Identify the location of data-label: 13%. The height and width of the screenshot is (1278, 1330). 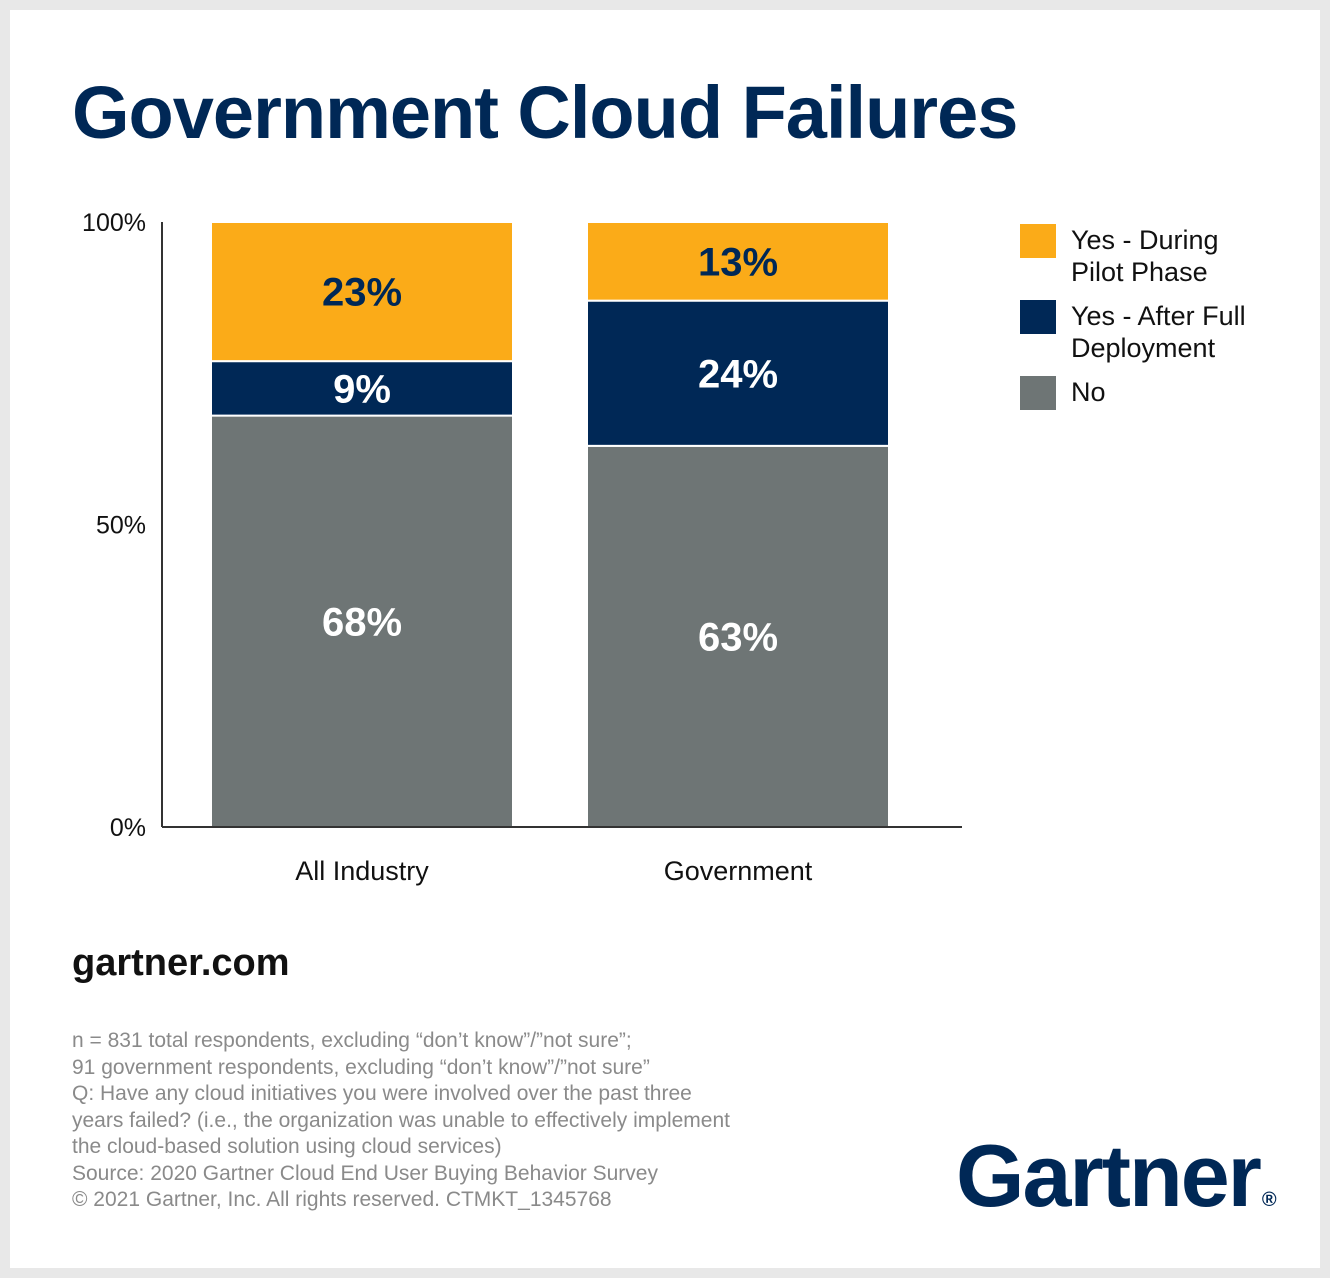
(738, 262).